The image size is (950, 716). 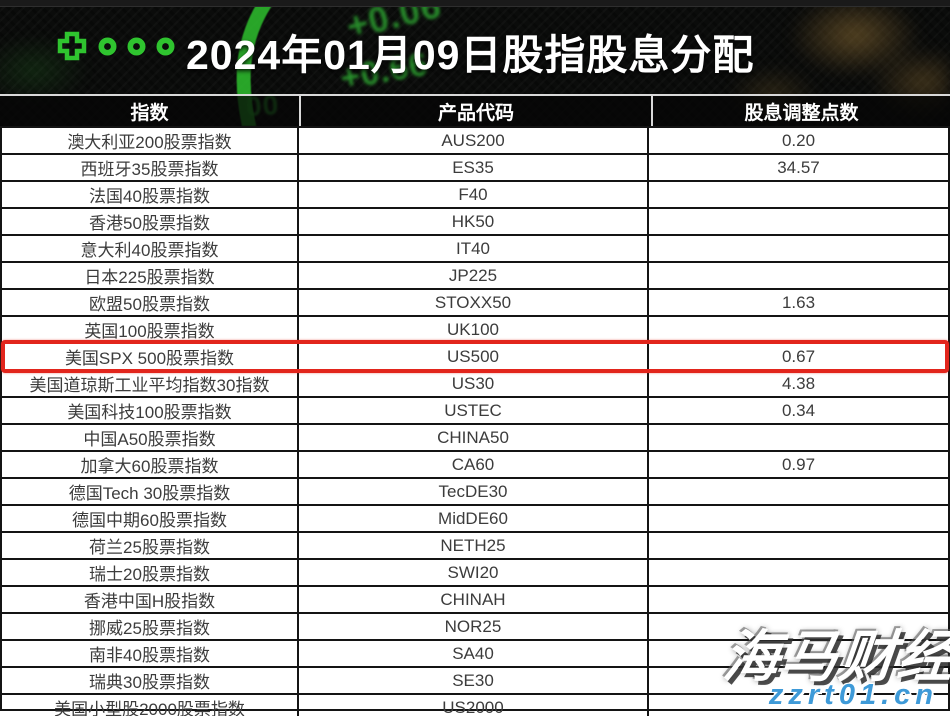 I want to click on column-header-product-code: 产品代码, so click(x=475, y=111).